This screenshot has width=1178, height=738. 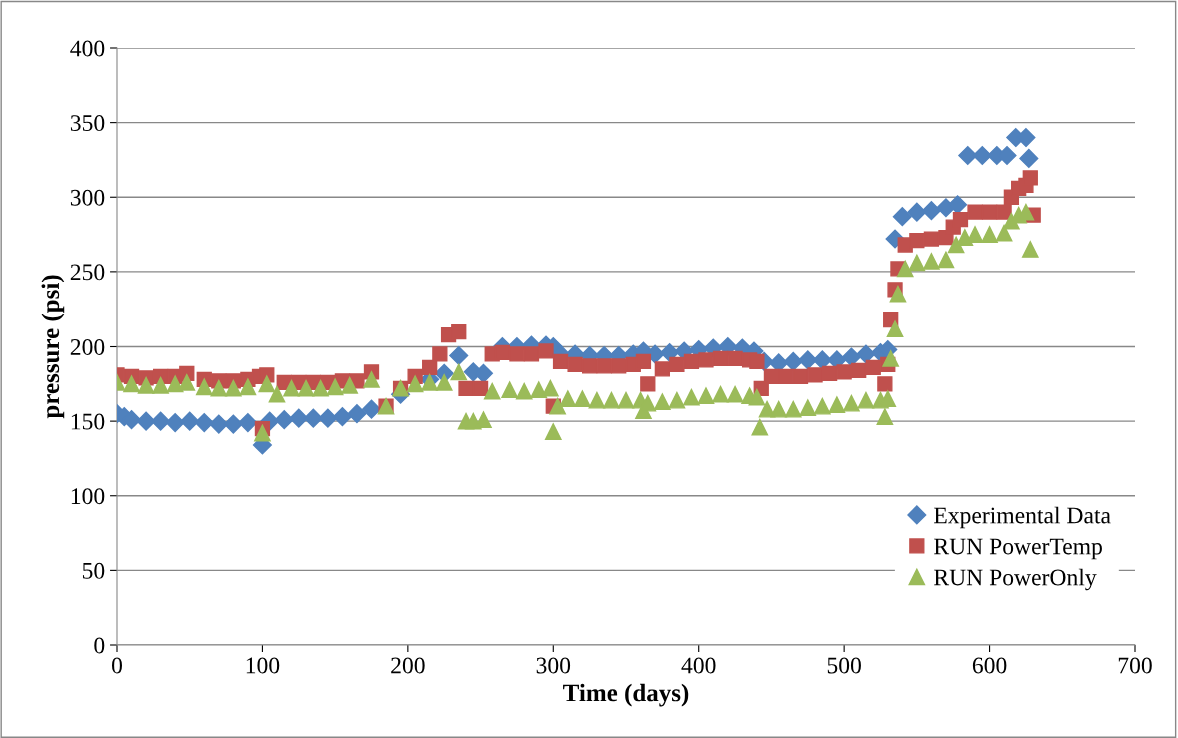 What do you see at coordinates (1018, 549) in the screenshot?
I see `legend-label: RUN PowerTemp` at bounding box center [1018, 549].